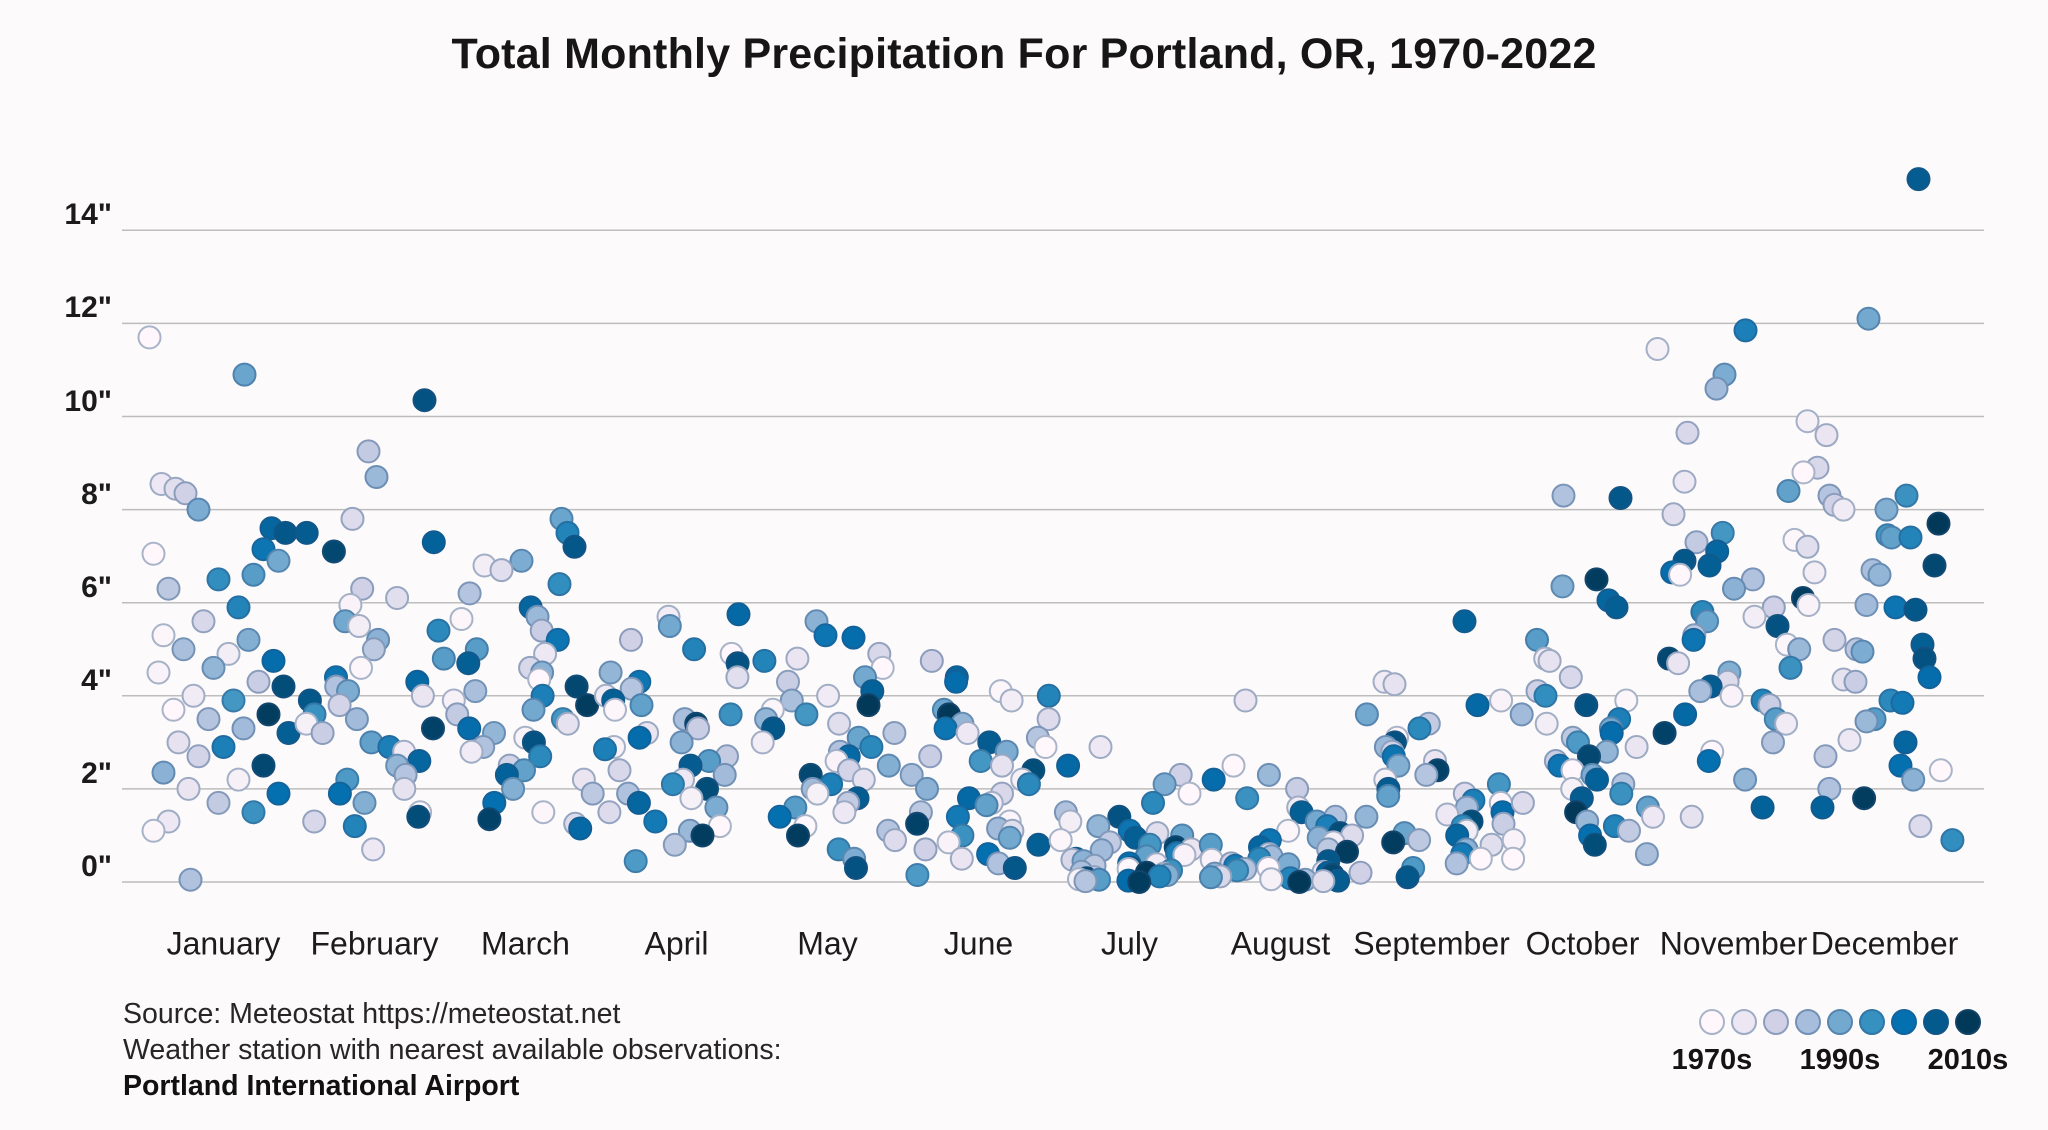 Image resolution: width=2048 pixels, height=1130 pixels. What do you see at coordinates (1280, 943) in the screenshot?
I see `x-month-label: August` at bounding box center [1280, 943].